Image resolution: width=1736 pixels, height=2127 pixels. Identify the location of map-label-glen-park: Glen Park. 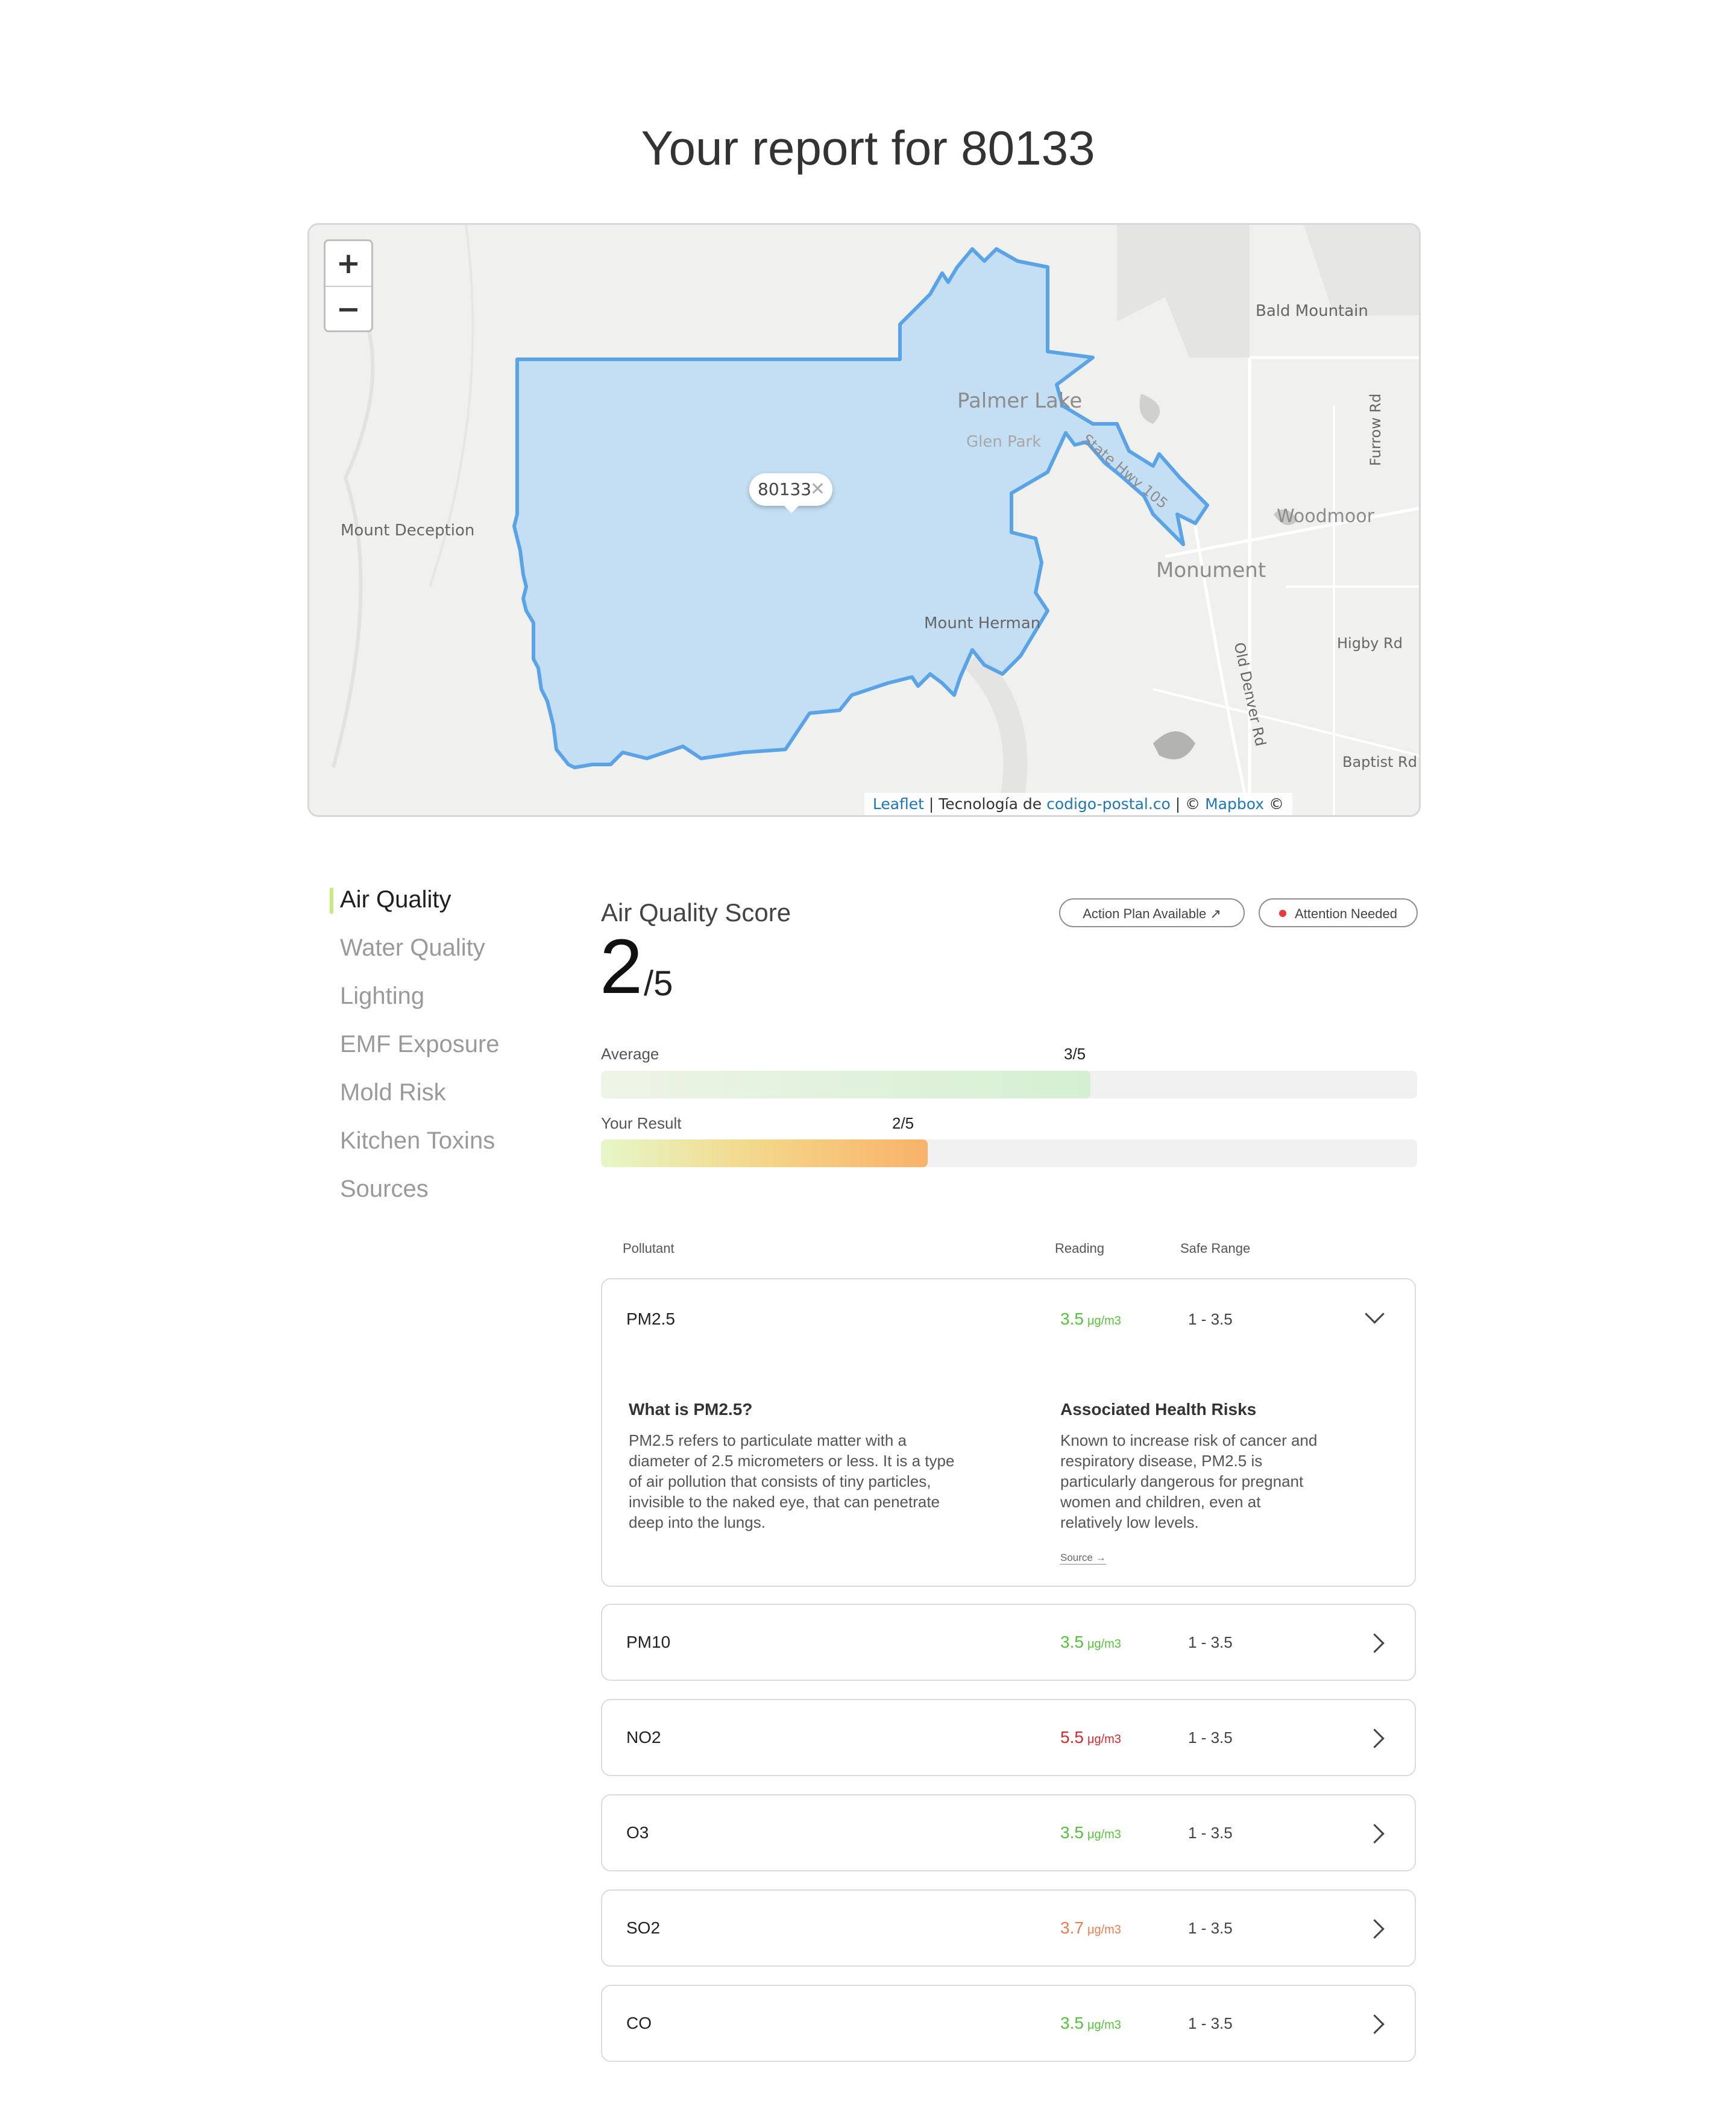
(1004, 442).